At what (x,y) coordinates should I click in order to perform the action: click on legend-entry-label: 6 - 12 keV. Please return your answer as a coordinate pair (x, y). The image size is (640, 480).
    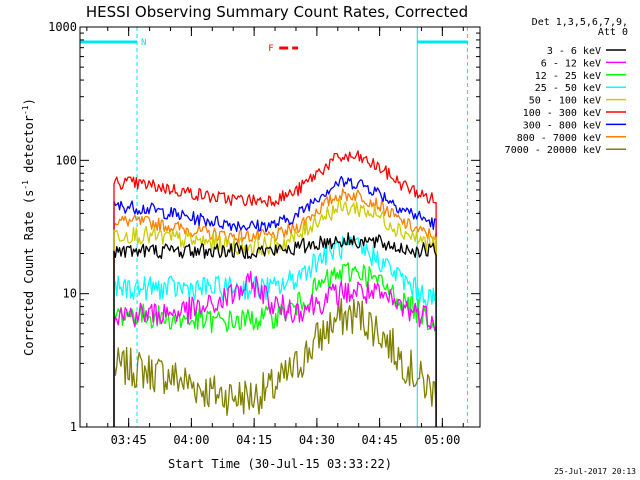
    Looking at the image, I should click on (571, 63).